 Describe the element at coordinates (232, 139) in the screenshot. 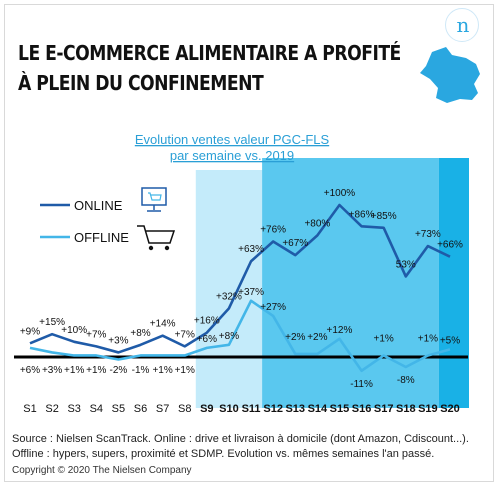

I see `chart-subtitle-line-1: Evolution ventes valeur PGC-FLS` at that location.